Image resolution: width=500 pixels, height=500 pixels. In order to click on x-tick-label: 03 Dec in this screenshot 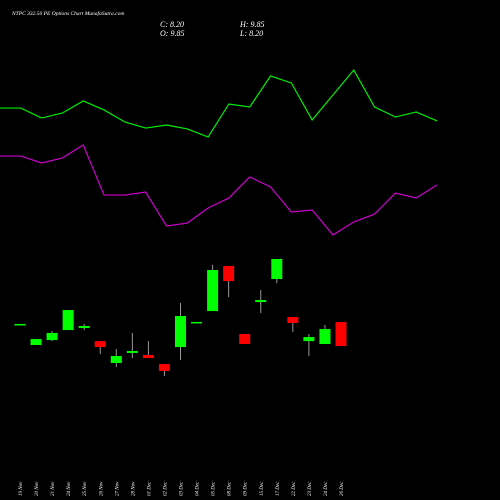, I will do `click(182, 488)`.